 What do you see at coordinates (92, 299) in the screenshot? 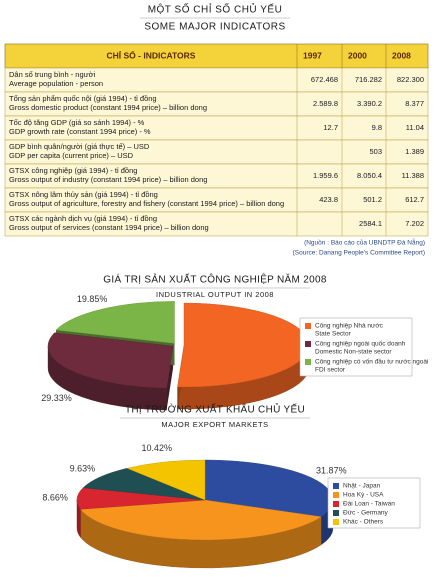
I see `value-label: 19.85%` at bounding box center [92, 299].